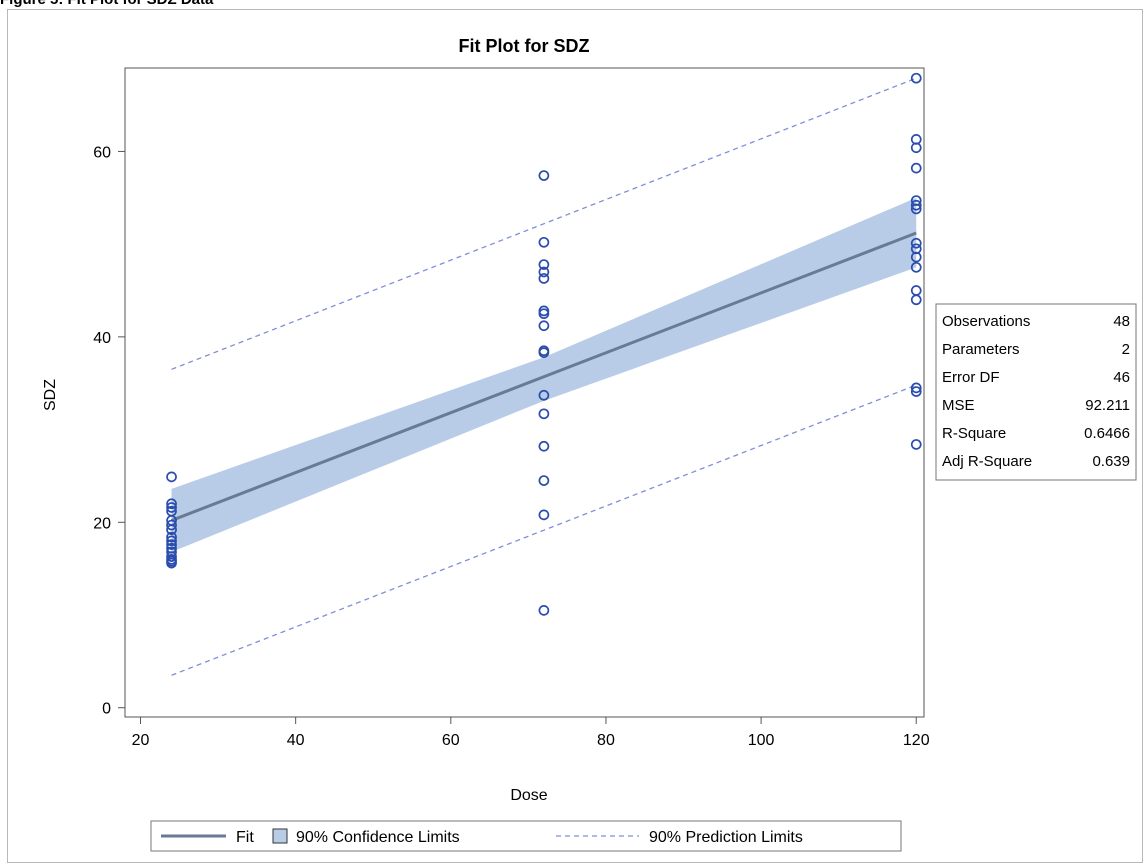 Image resolution: width=1145 pixels, height=864 pixels. I want to click on stats-label: MSE, so click(958, 405).